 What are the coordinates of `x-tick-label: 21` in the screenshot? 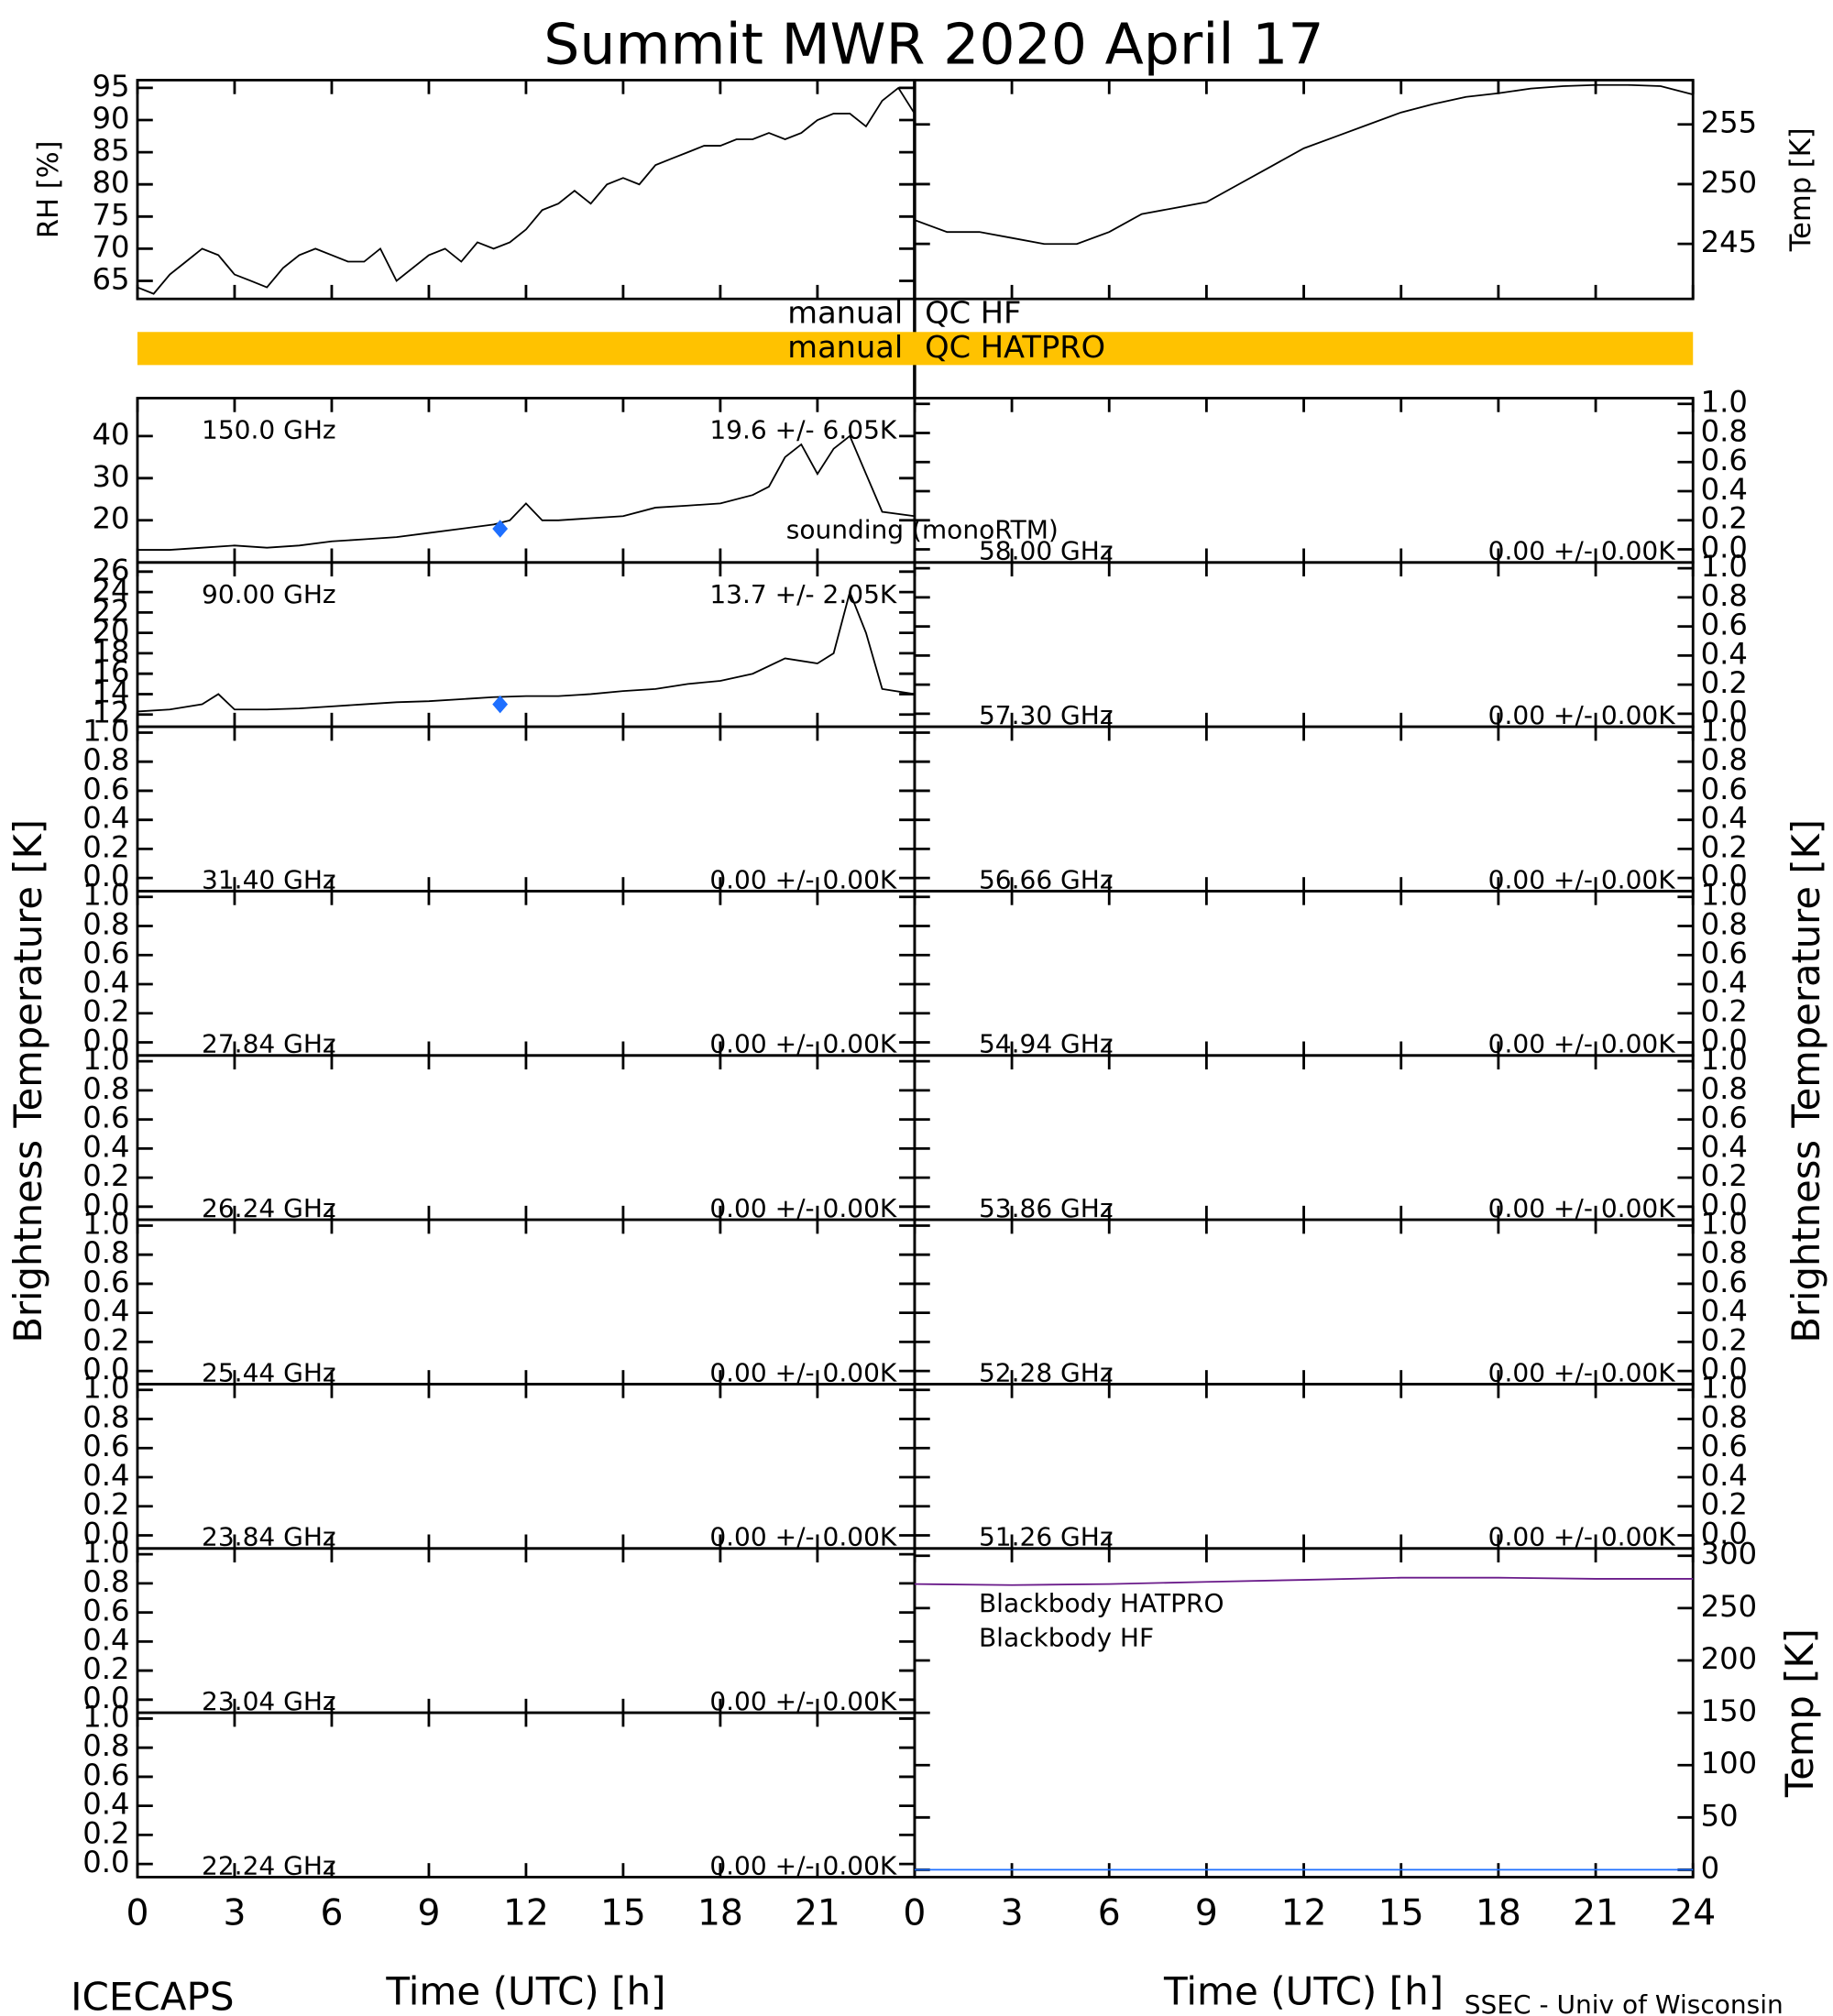 It's located at (1596, 1913).